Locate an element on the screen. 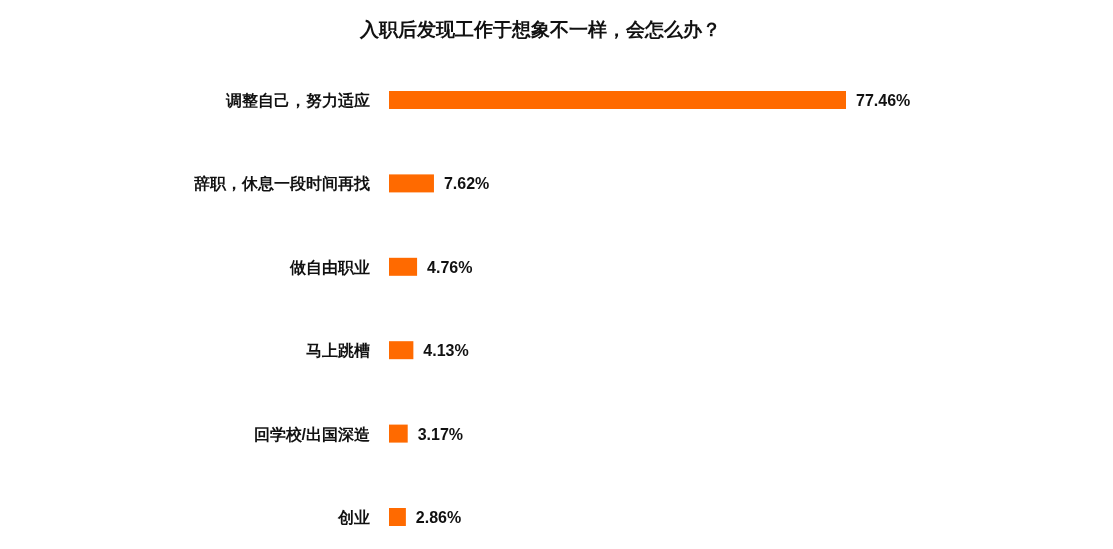  y-tick-label: 马上跳槽 is located at coordinates (338, 351).